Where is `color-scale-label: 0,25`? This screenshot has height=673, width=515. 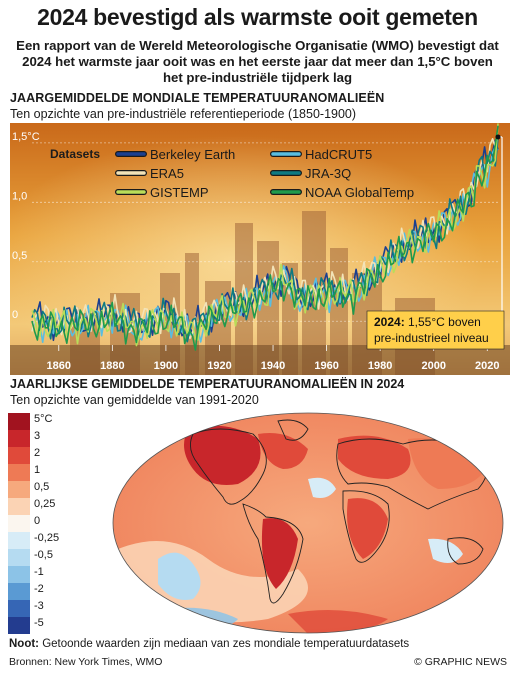
color-scale-label: 0,25 is located at coordinates (44, 504).